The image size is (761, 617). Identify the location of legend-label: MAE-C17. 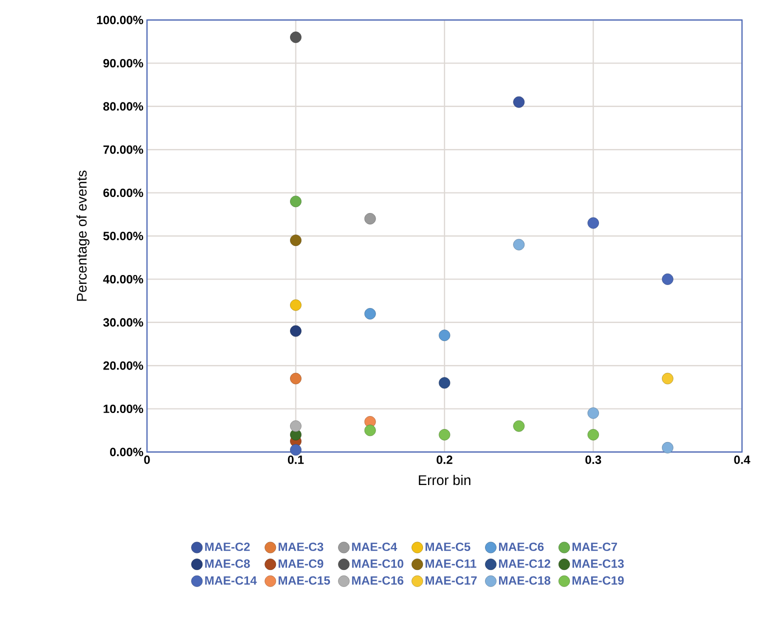
(451, 580).